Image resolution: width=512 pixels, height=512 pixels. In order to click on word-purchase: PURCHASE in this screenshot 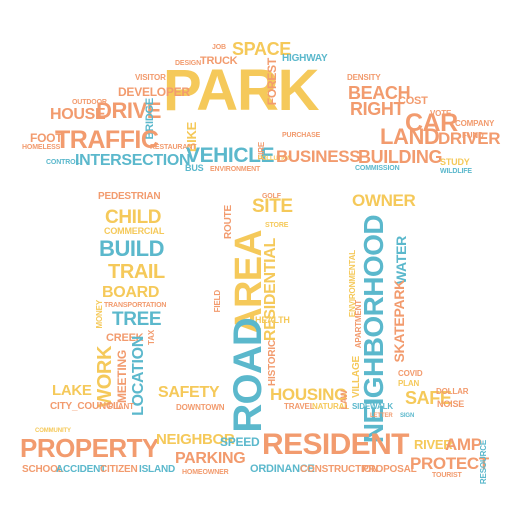, I will do `click(301, 135)`.